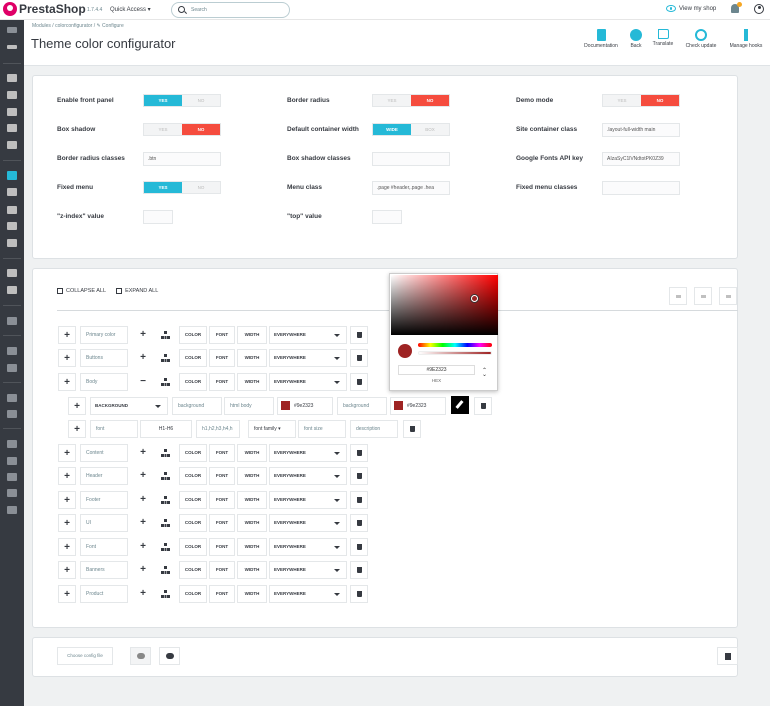 Image resolution: width=770 pixels, height=706 pixels. What do you see at coordinates (641, 100) in the screenshot?
I see `demo-mode-switch: YES NO` at bounding box center [641, 100].